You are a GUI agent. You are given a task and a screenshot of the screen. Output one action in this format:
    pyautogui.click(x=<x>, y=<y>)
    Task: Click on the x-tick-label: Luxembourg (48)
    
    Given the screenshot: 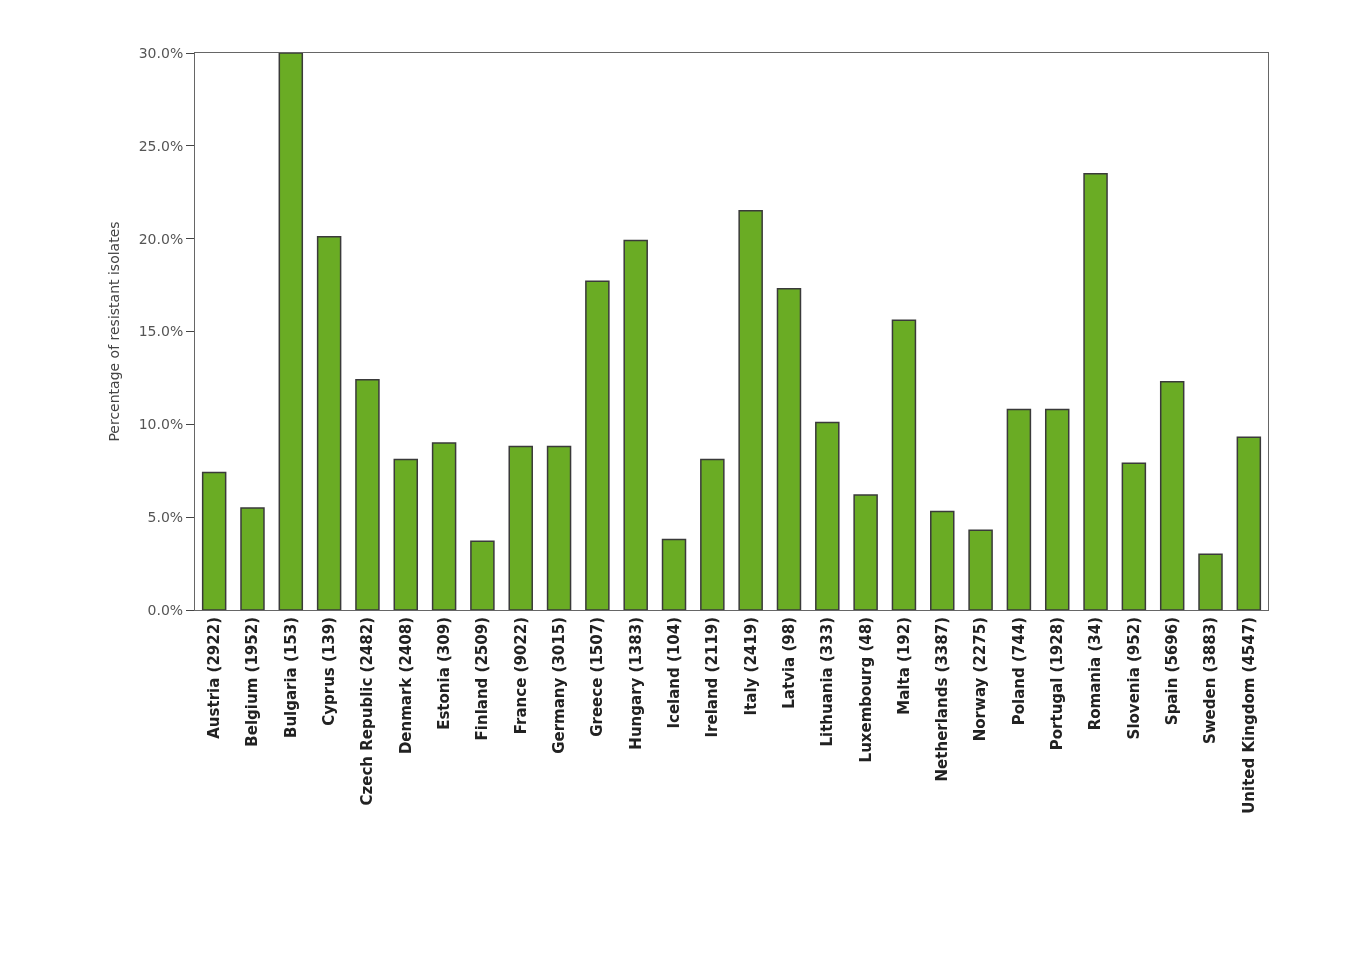 What is the action you would take?
    pyautogui.click(x=865, y=690)
    